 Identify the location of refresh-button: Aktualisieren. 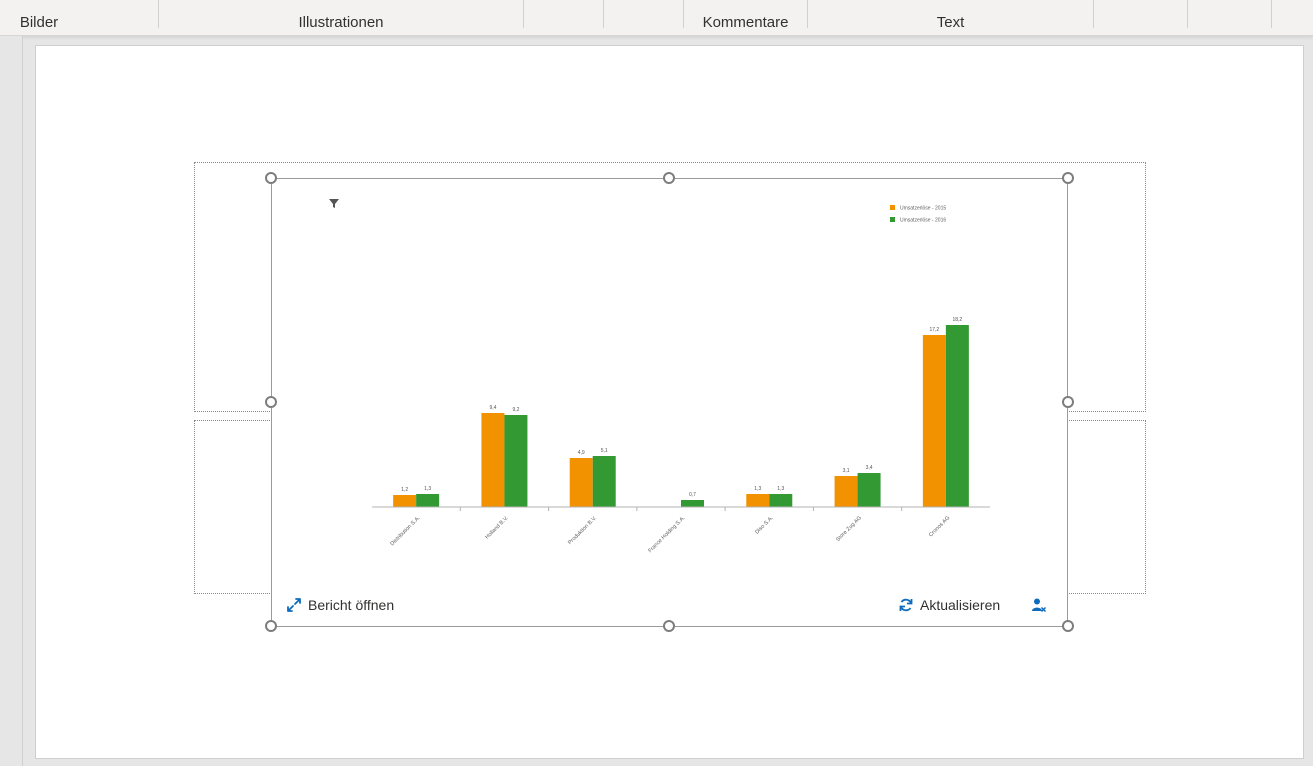
(949, 605).